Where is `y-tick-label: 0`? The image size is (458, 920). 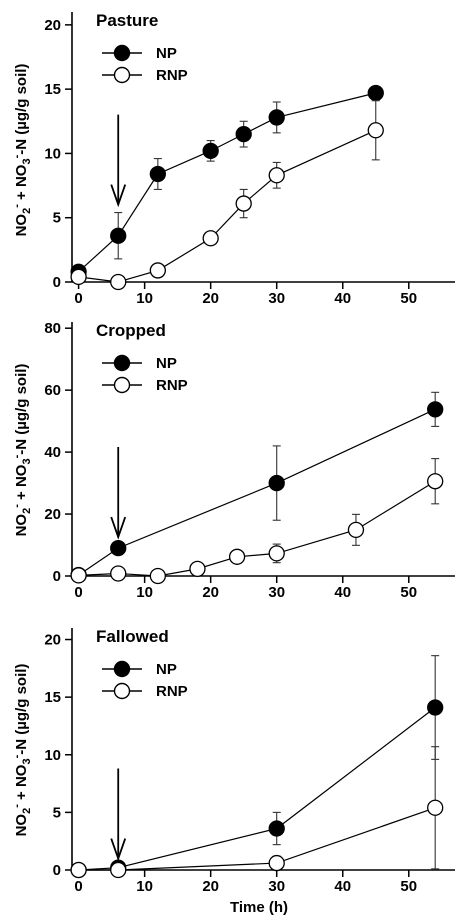
y-tick-label: 0 is located at coordinates (57, 282).